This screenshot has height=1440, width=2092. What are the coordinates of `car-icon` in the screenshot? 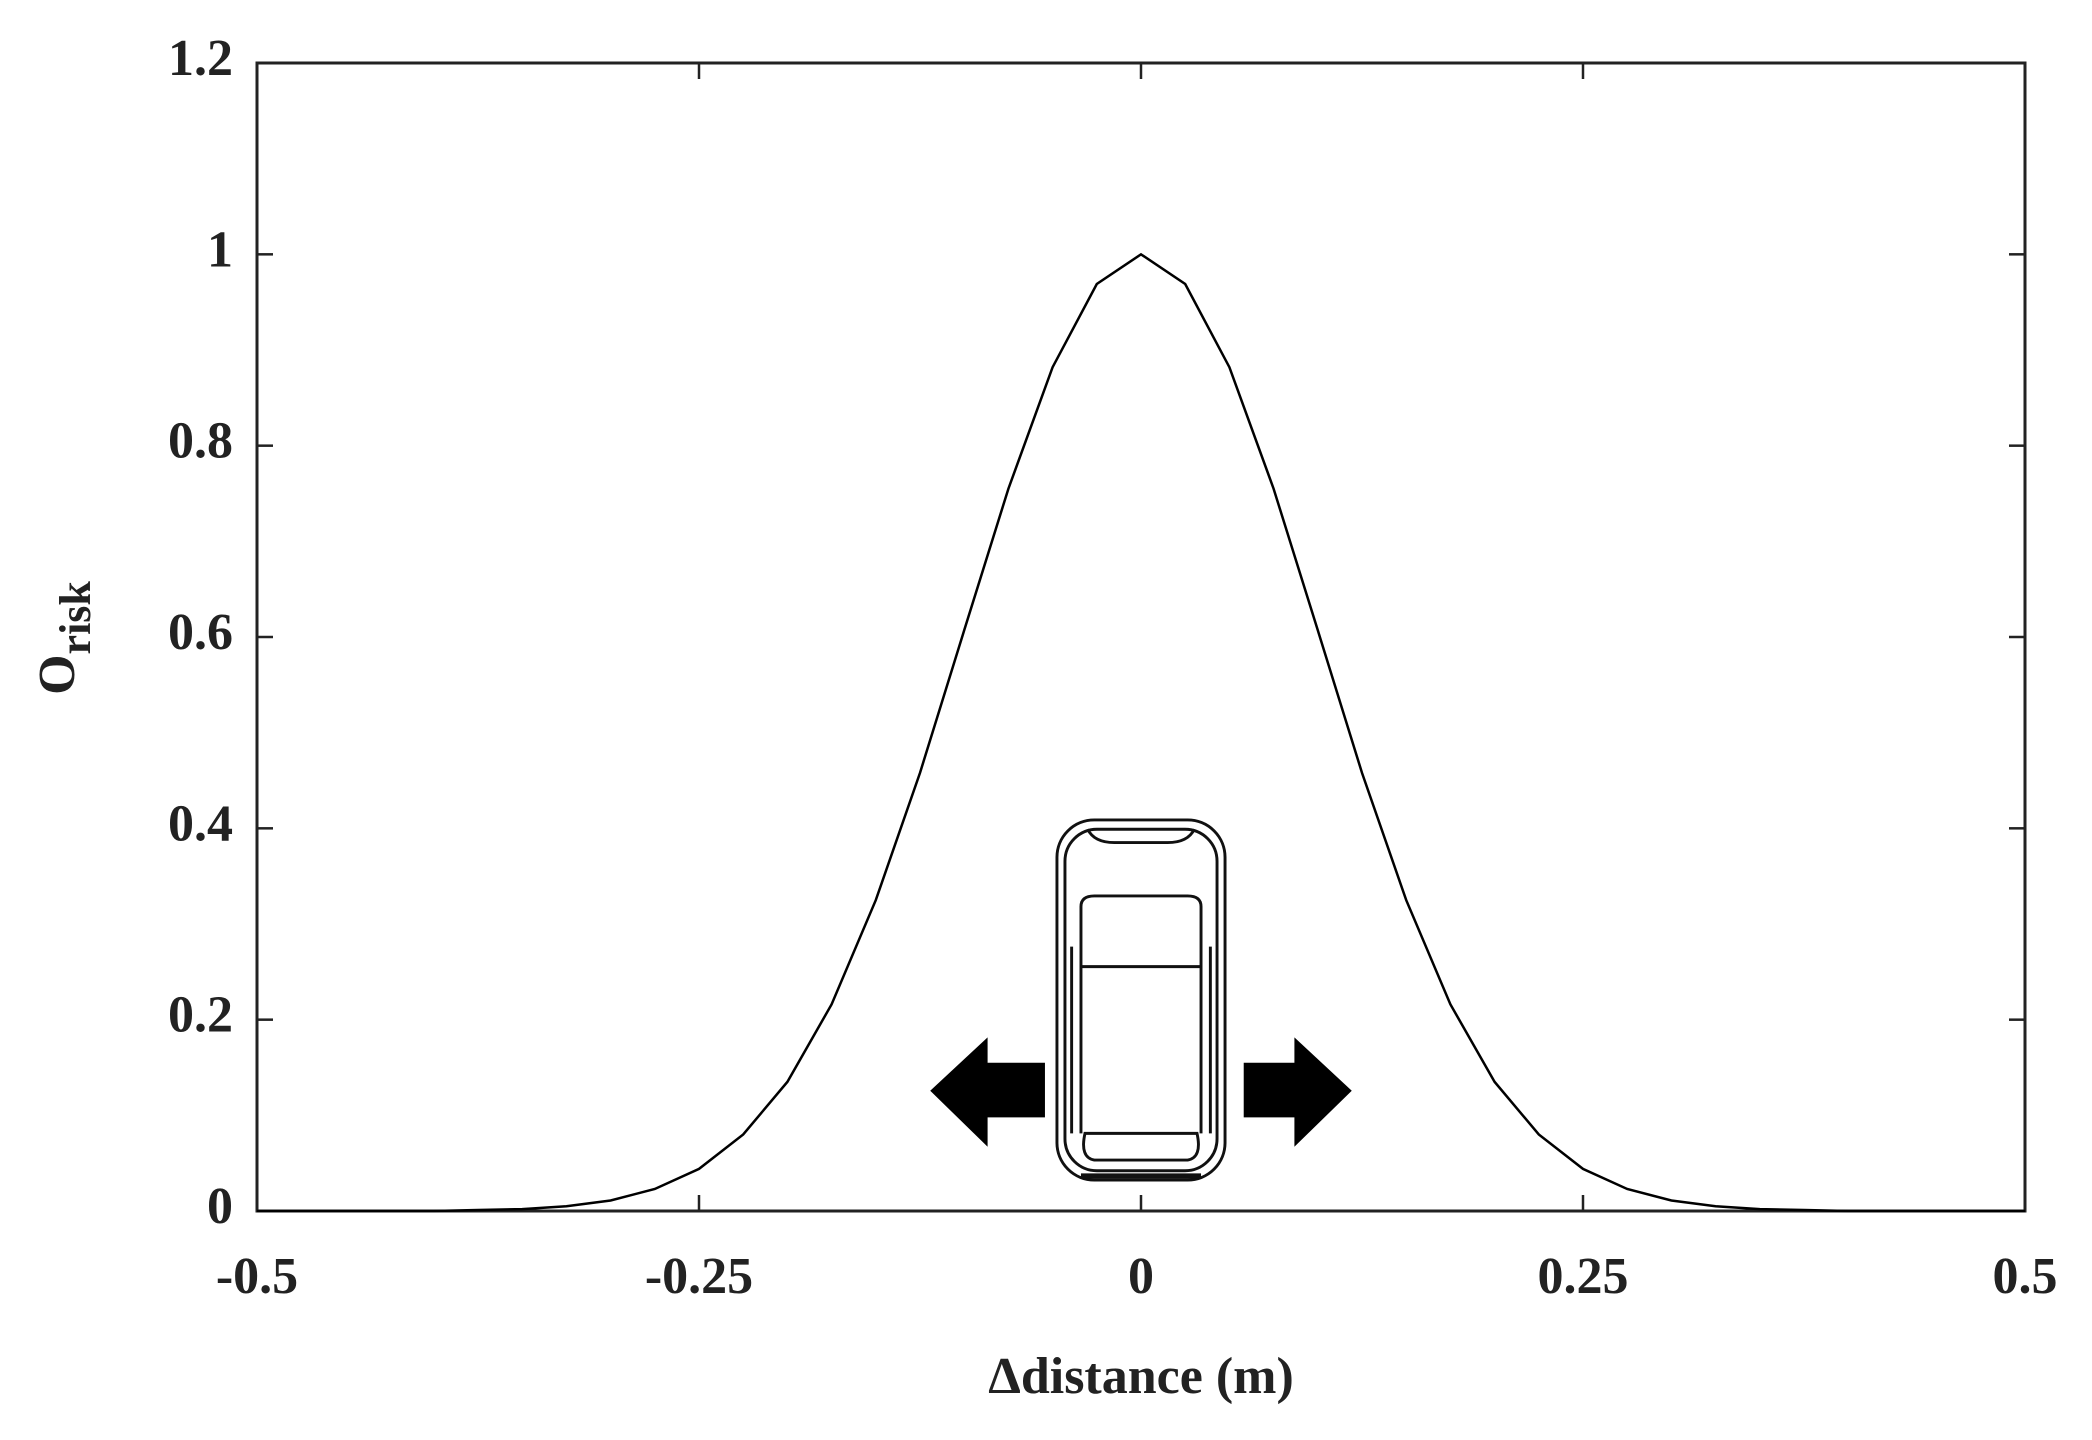 It's located at (1141, 1000).